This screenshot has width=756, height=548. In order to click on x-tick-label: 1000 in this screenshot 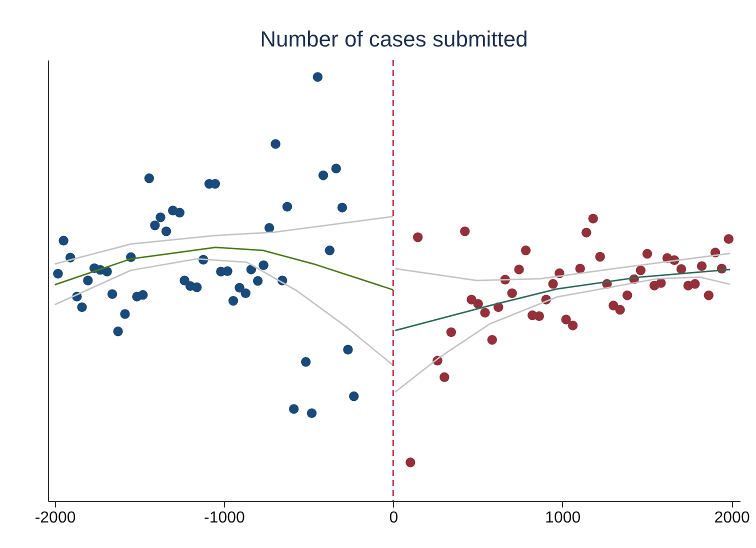, I will do `click(563, 518)`.